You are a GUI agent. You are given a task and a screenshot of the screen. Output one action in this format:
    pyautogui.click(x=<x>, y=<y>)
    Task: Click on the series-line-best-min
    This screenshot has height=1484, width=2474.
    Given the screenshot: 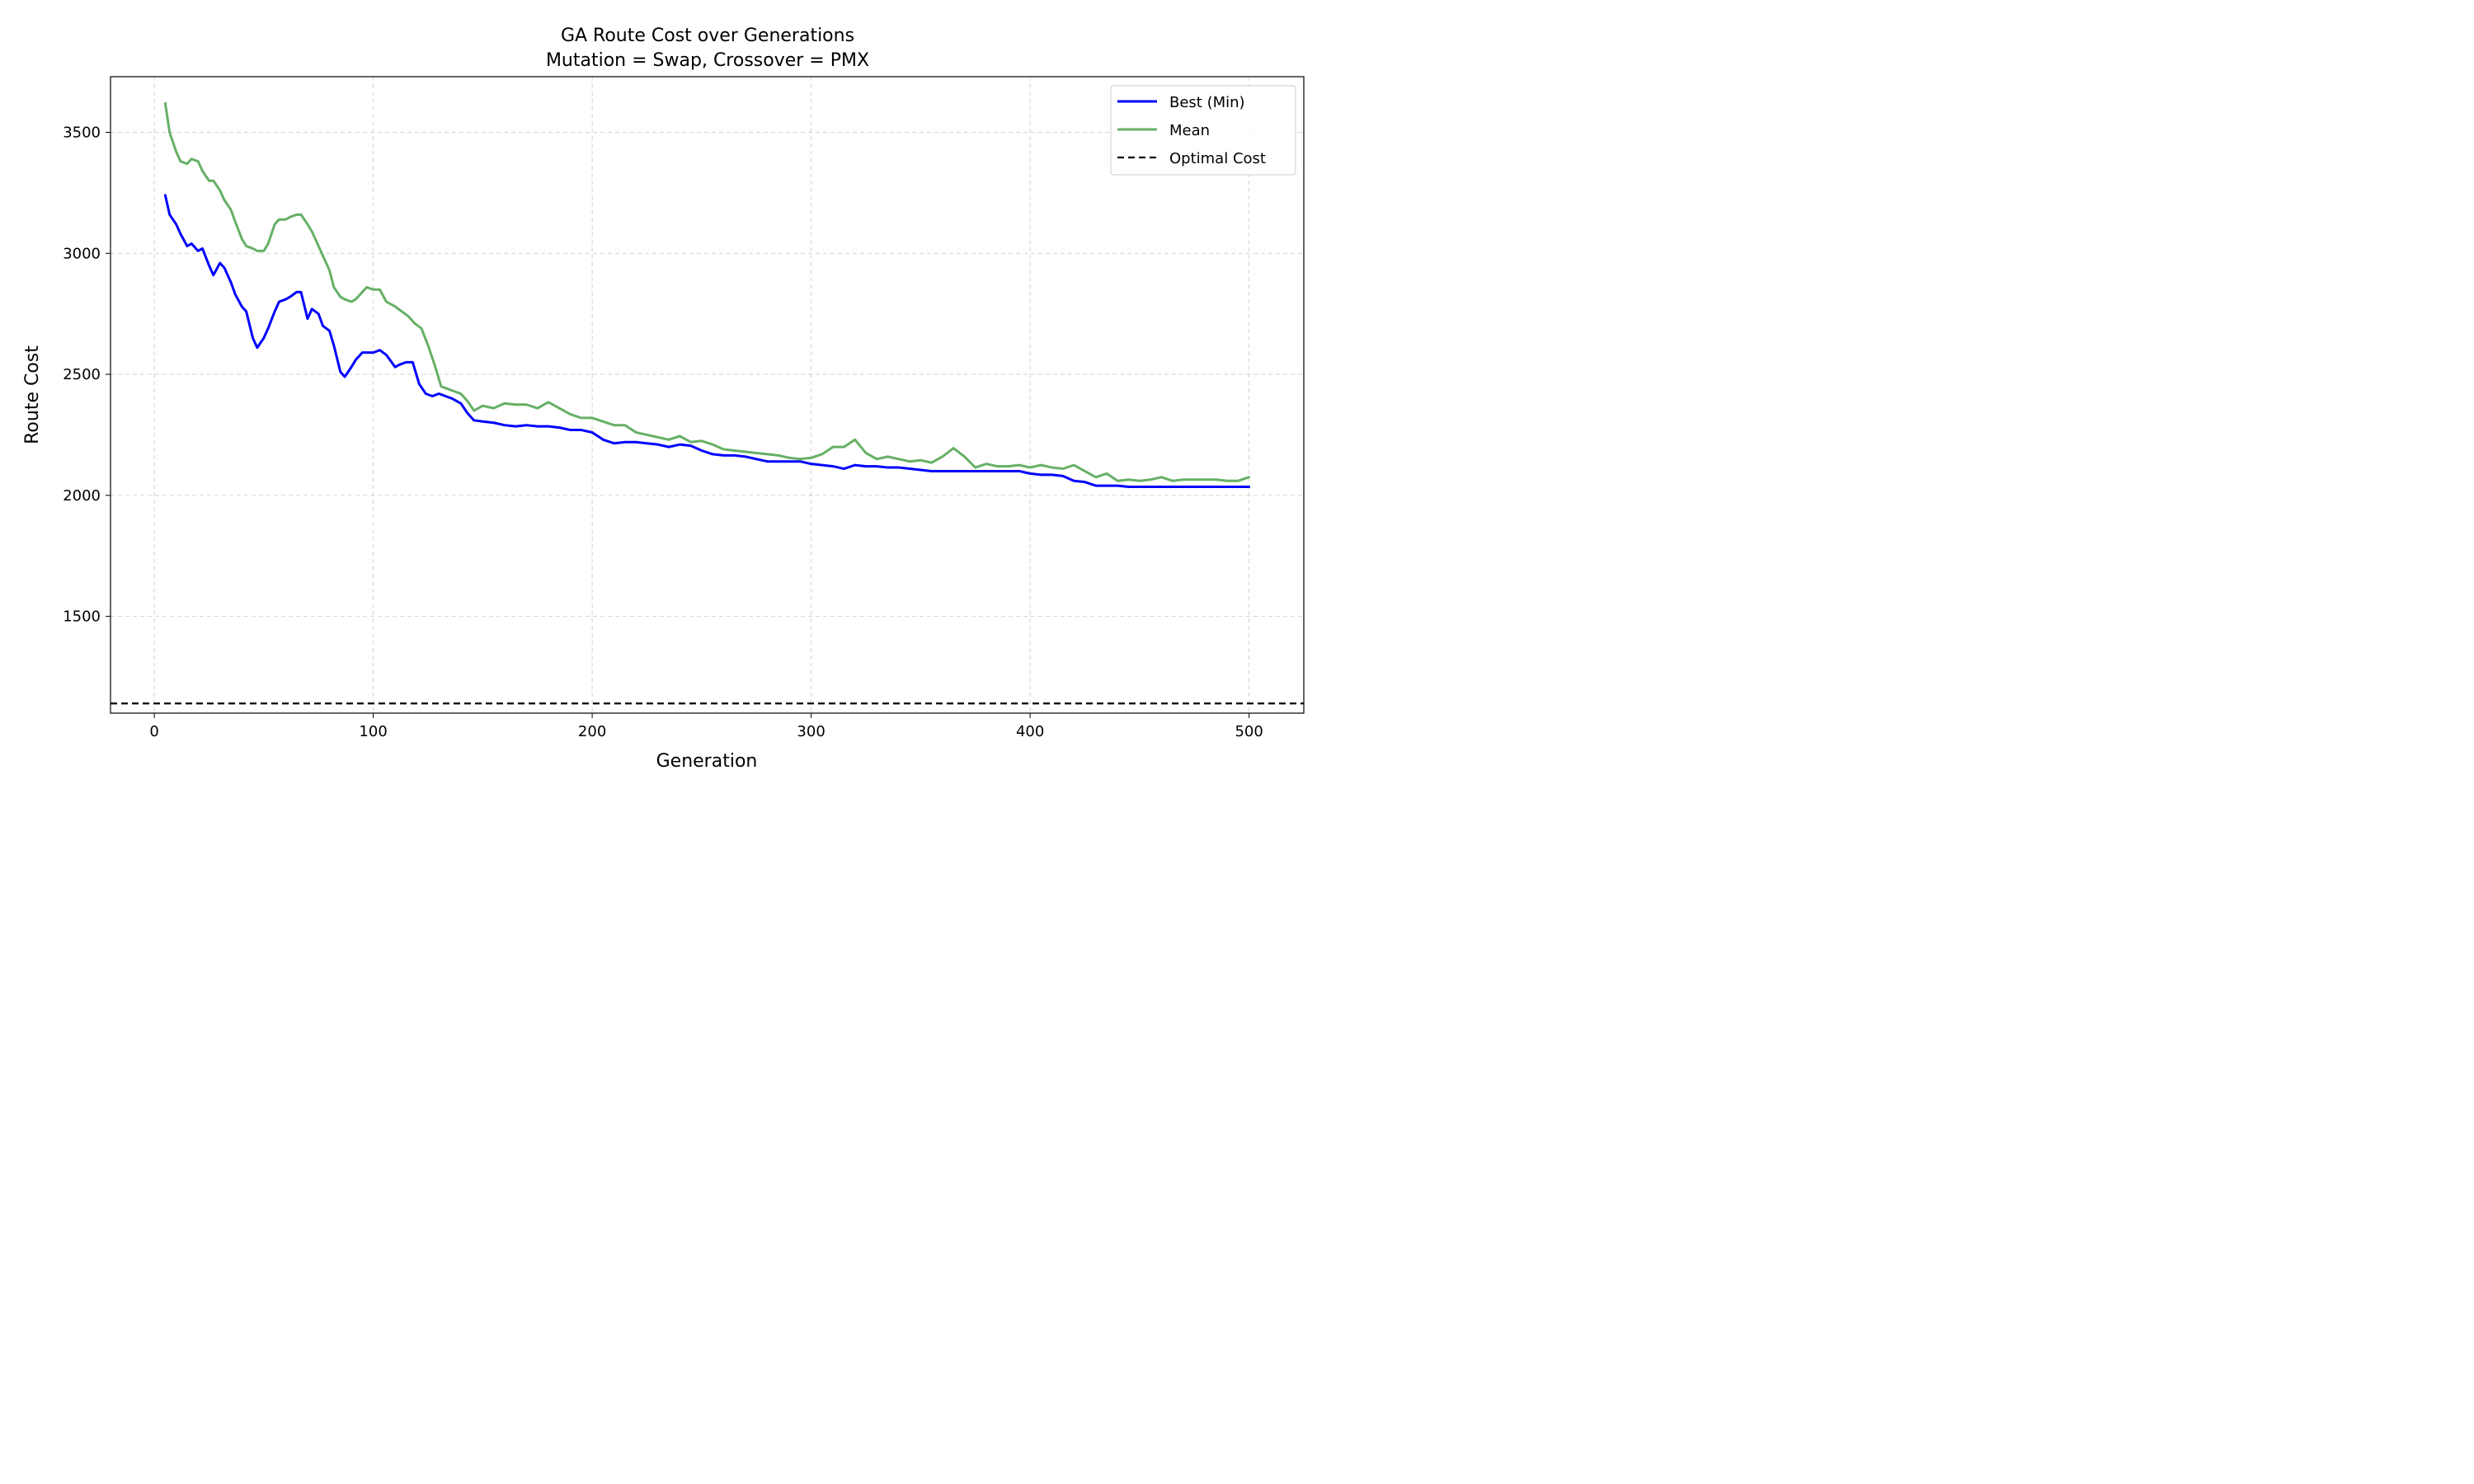 What is the action you would take?
    pyautogui.click(x=707, y=341)
    